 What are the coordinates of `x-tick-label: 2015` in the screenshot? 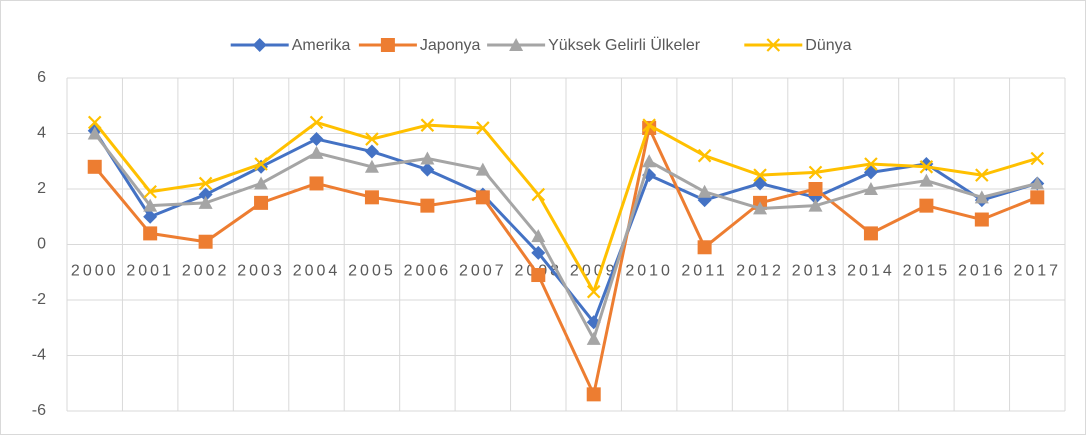 It's located at (927, 271).